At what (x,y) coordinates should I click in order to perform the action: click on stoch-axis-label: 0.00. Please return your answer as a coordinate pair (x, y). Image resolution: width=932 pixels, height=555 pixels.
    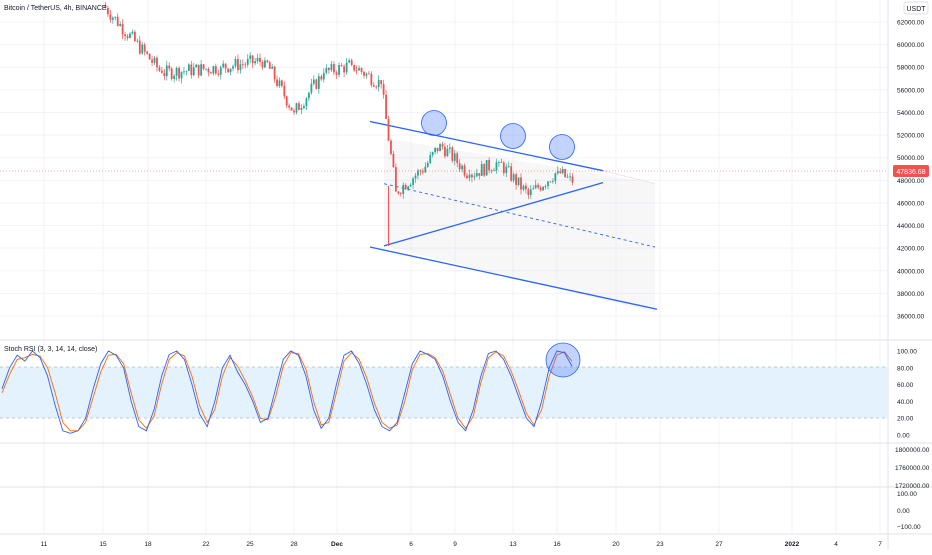
    Looking at the image, I should click on (903, 436).